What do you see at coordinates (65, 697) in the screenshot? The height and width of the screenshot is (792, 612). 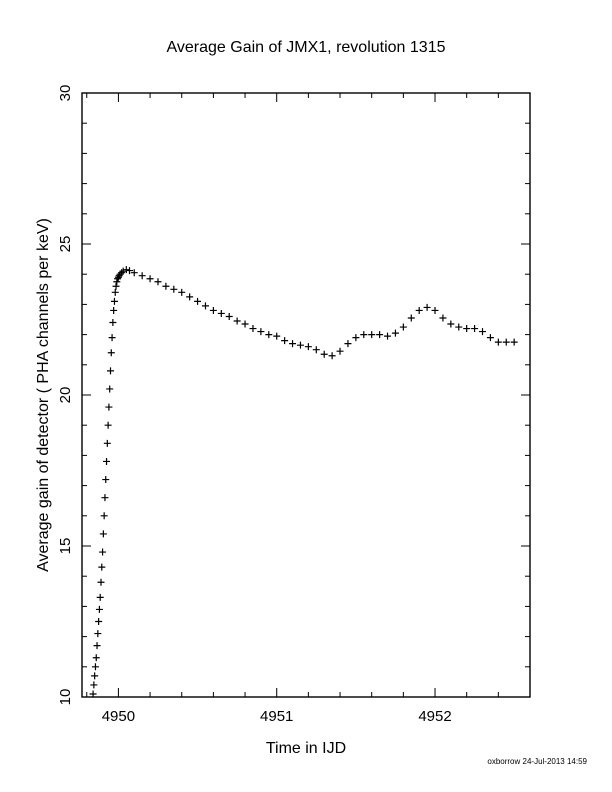 I see `y-tick-label: 10` at bounding box center [65, 697].